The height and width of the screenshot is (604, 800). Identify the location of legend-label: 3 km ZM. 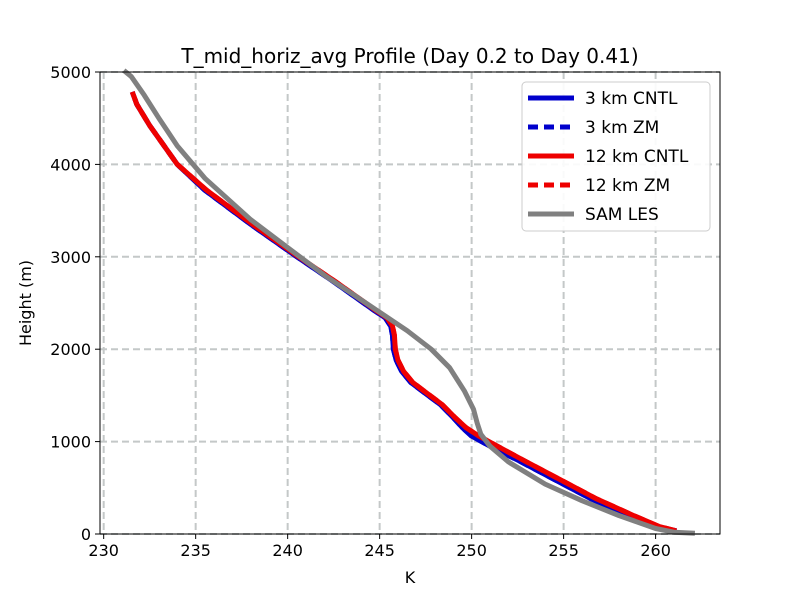
(622, 128).